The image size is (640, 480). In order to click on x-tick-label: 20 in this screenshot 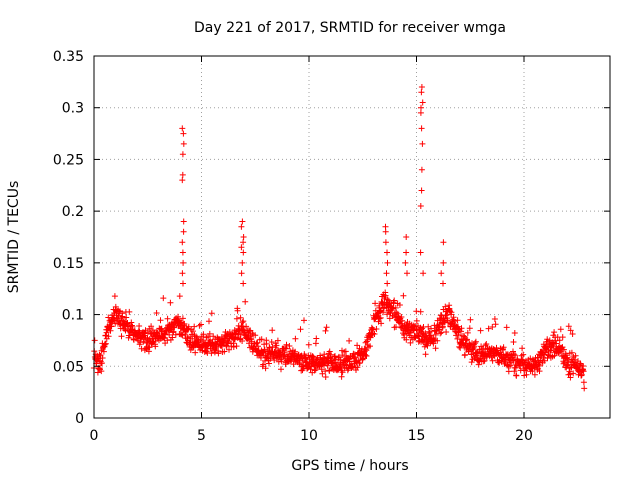, I will do `click(524, 436)`.